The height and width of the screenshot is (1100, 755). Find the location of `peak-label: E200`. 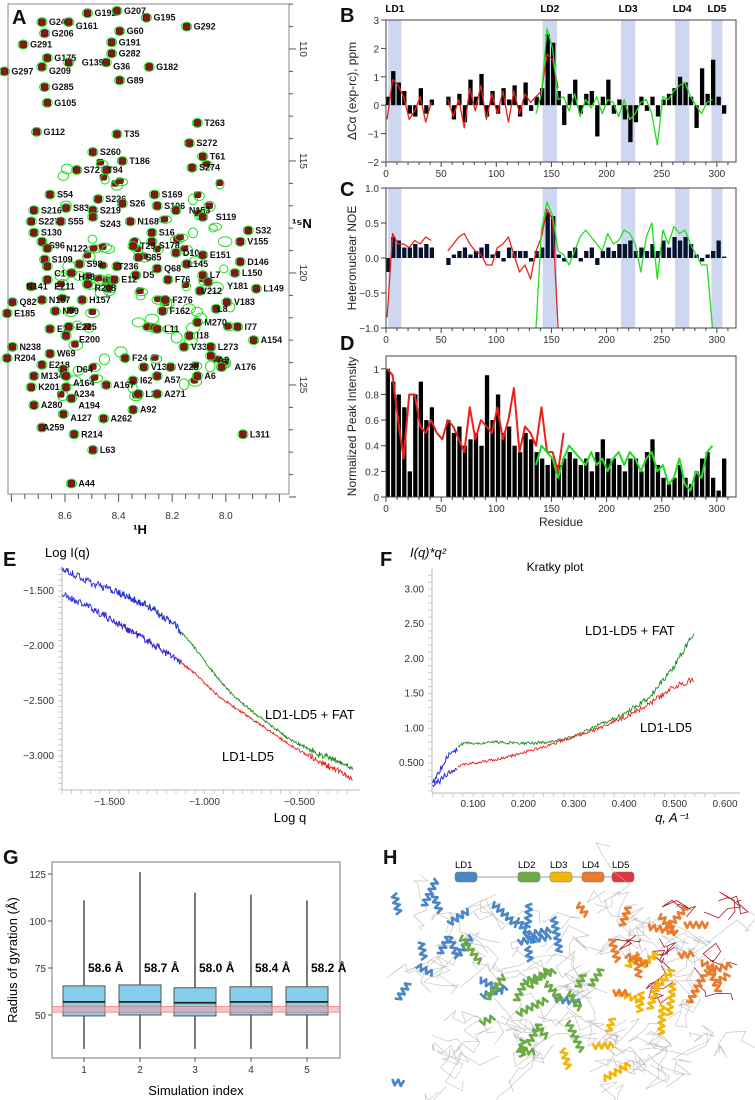

peak-label: E200 is located at coordinates (89, 340).